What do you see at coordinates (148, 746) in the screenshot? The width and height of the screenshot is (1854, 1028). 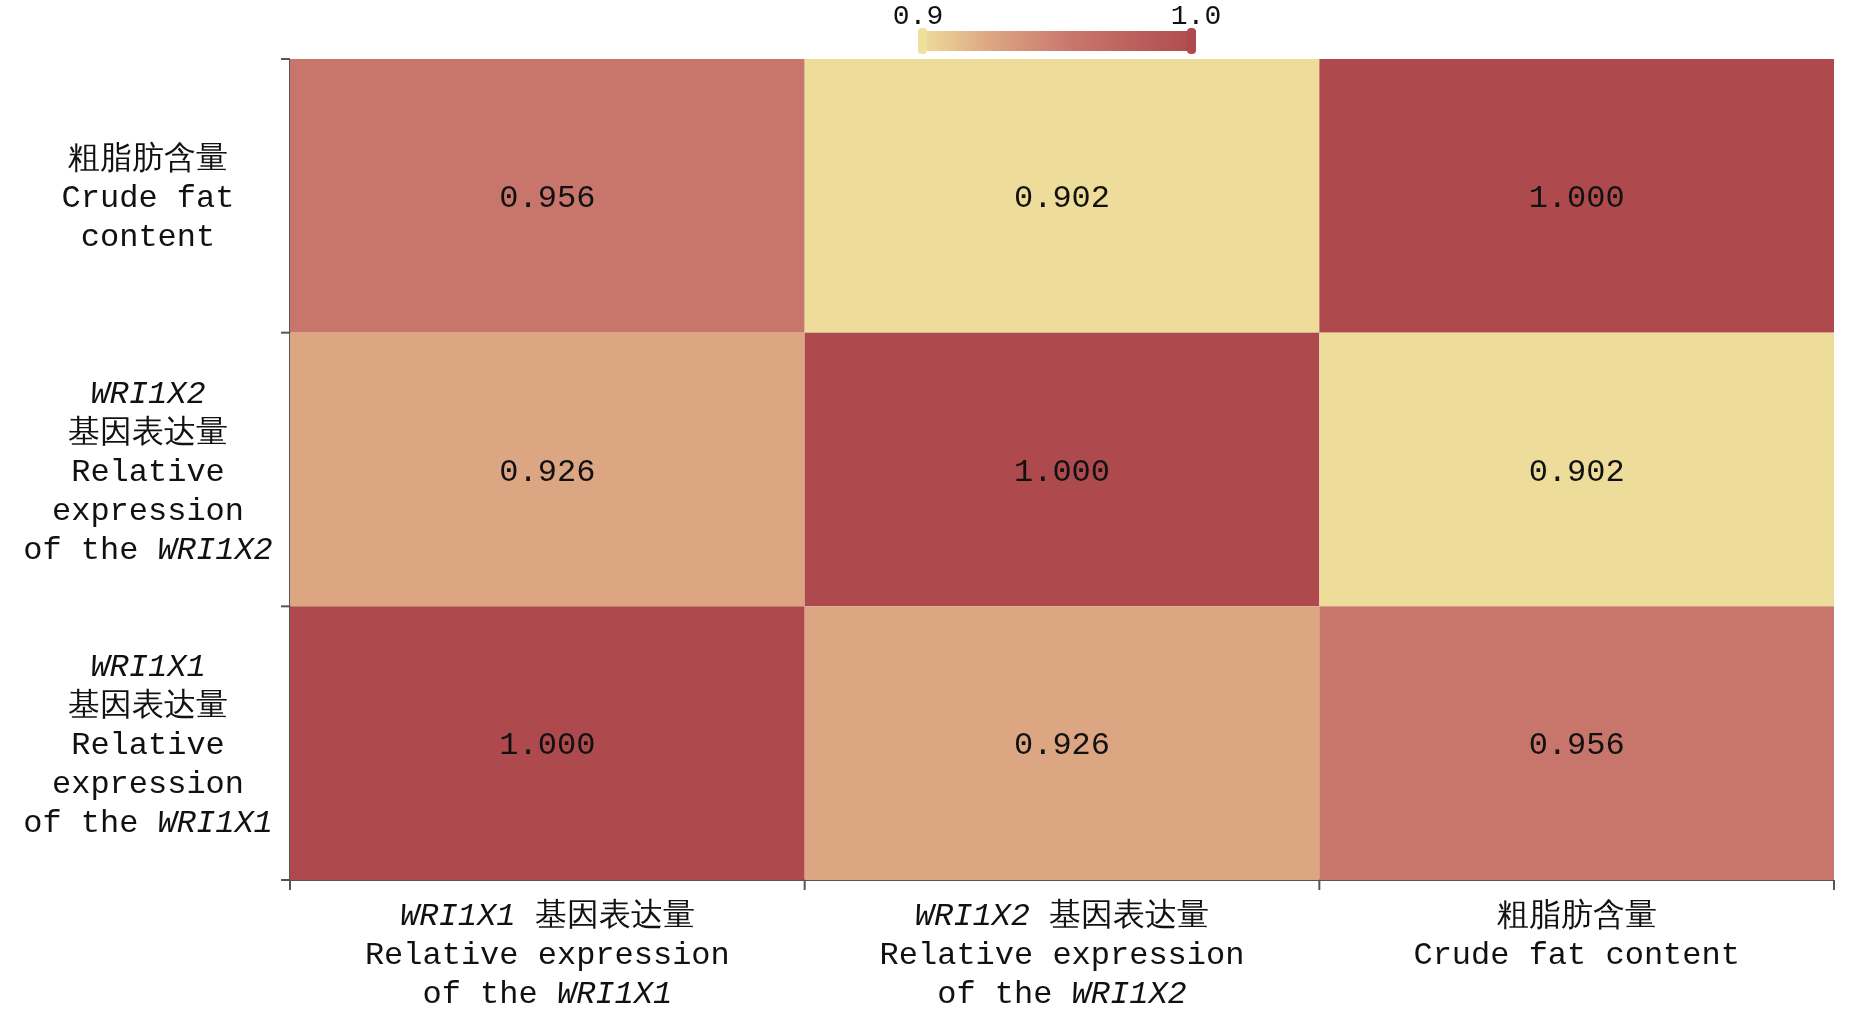 I see `y-tick-label: WRI1X1 基因表达量 Relative expression of the WRI1X1` at bounding box center [148, 746].